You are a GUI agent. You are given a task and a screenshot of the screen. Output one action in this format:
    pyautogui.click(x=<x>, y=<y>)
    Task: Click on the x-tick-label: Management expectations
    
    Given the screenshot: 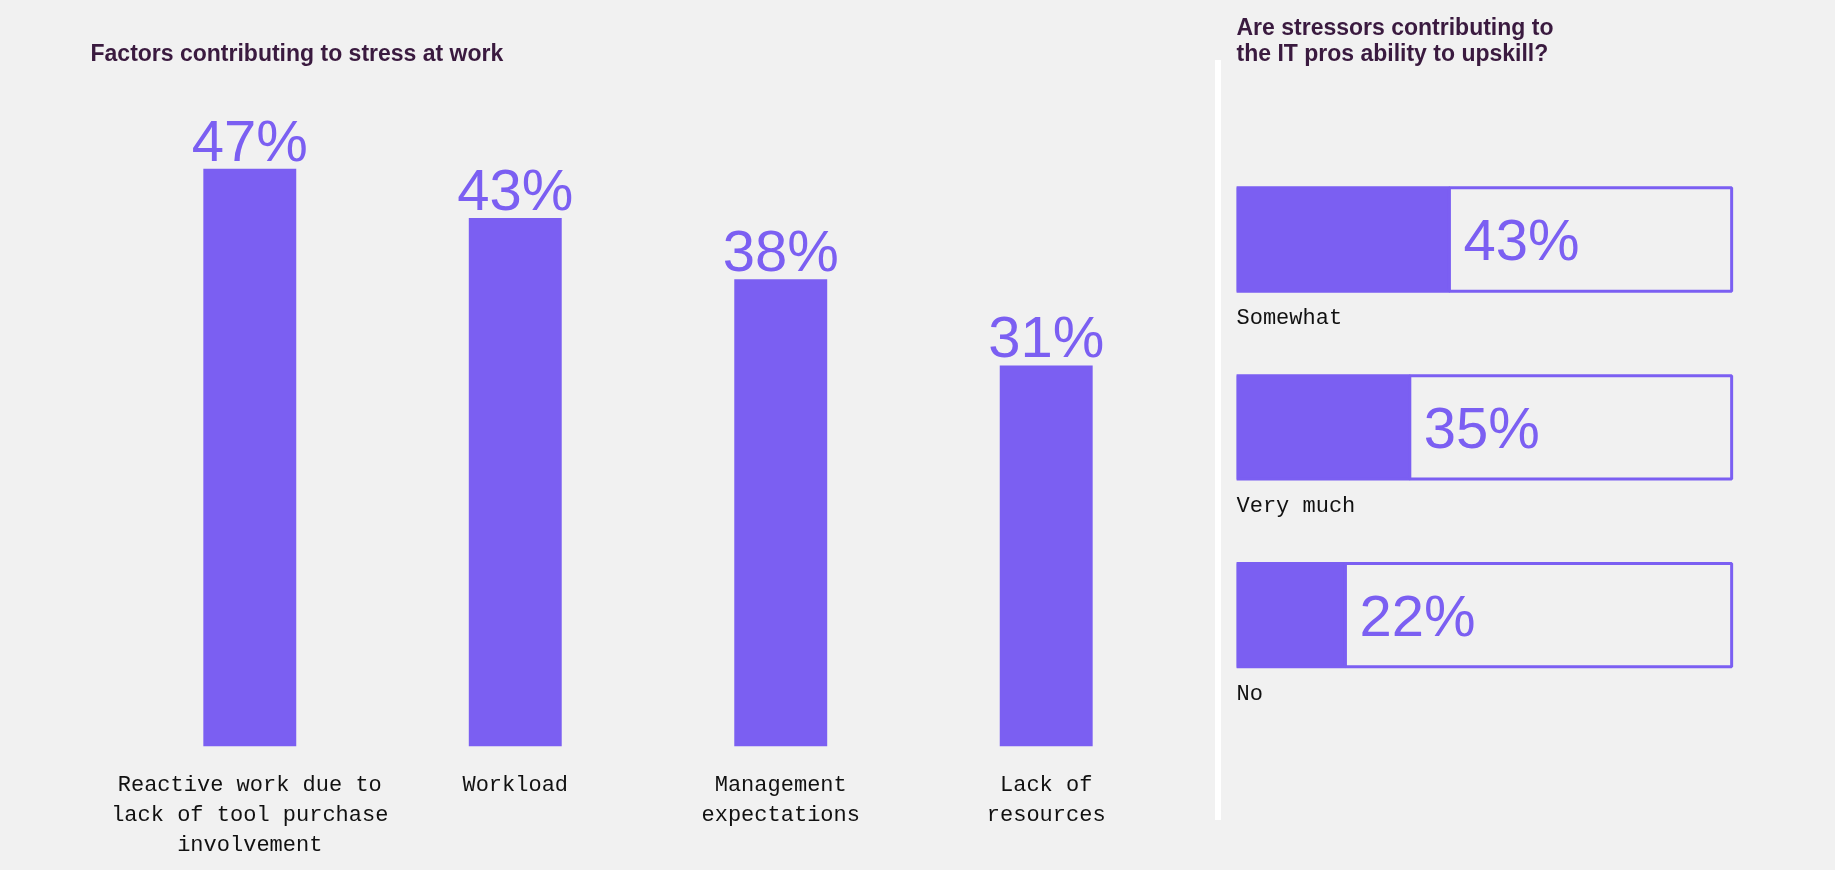 What is the action you would take?
    pyautogui.click(x=780, y=800)
    